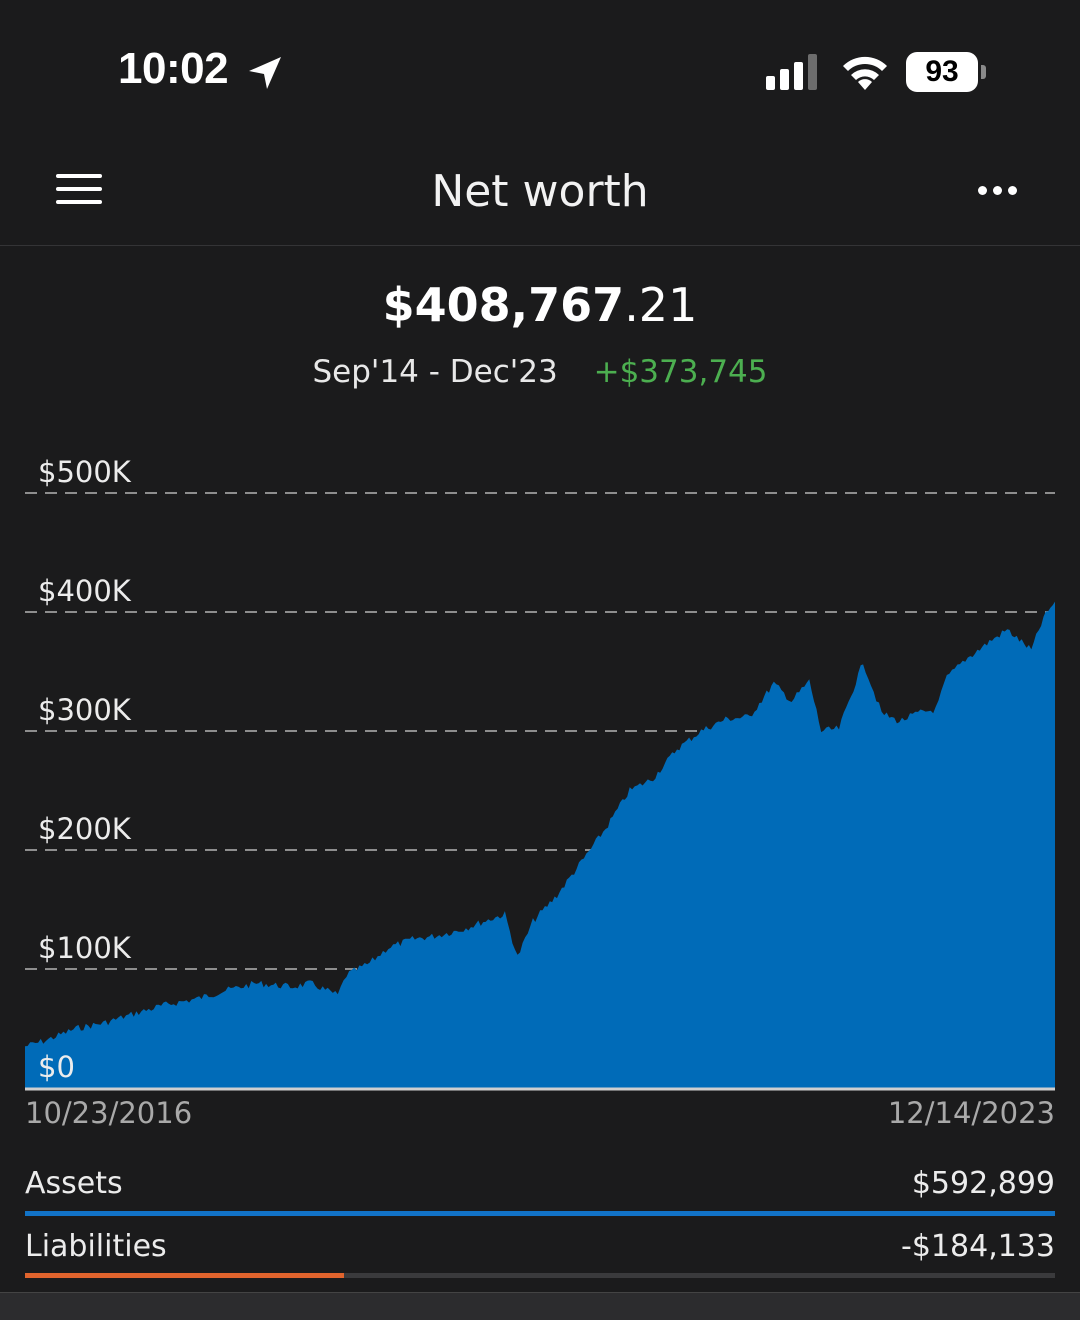  I want to click on assets-bar, so click(540, 1213).